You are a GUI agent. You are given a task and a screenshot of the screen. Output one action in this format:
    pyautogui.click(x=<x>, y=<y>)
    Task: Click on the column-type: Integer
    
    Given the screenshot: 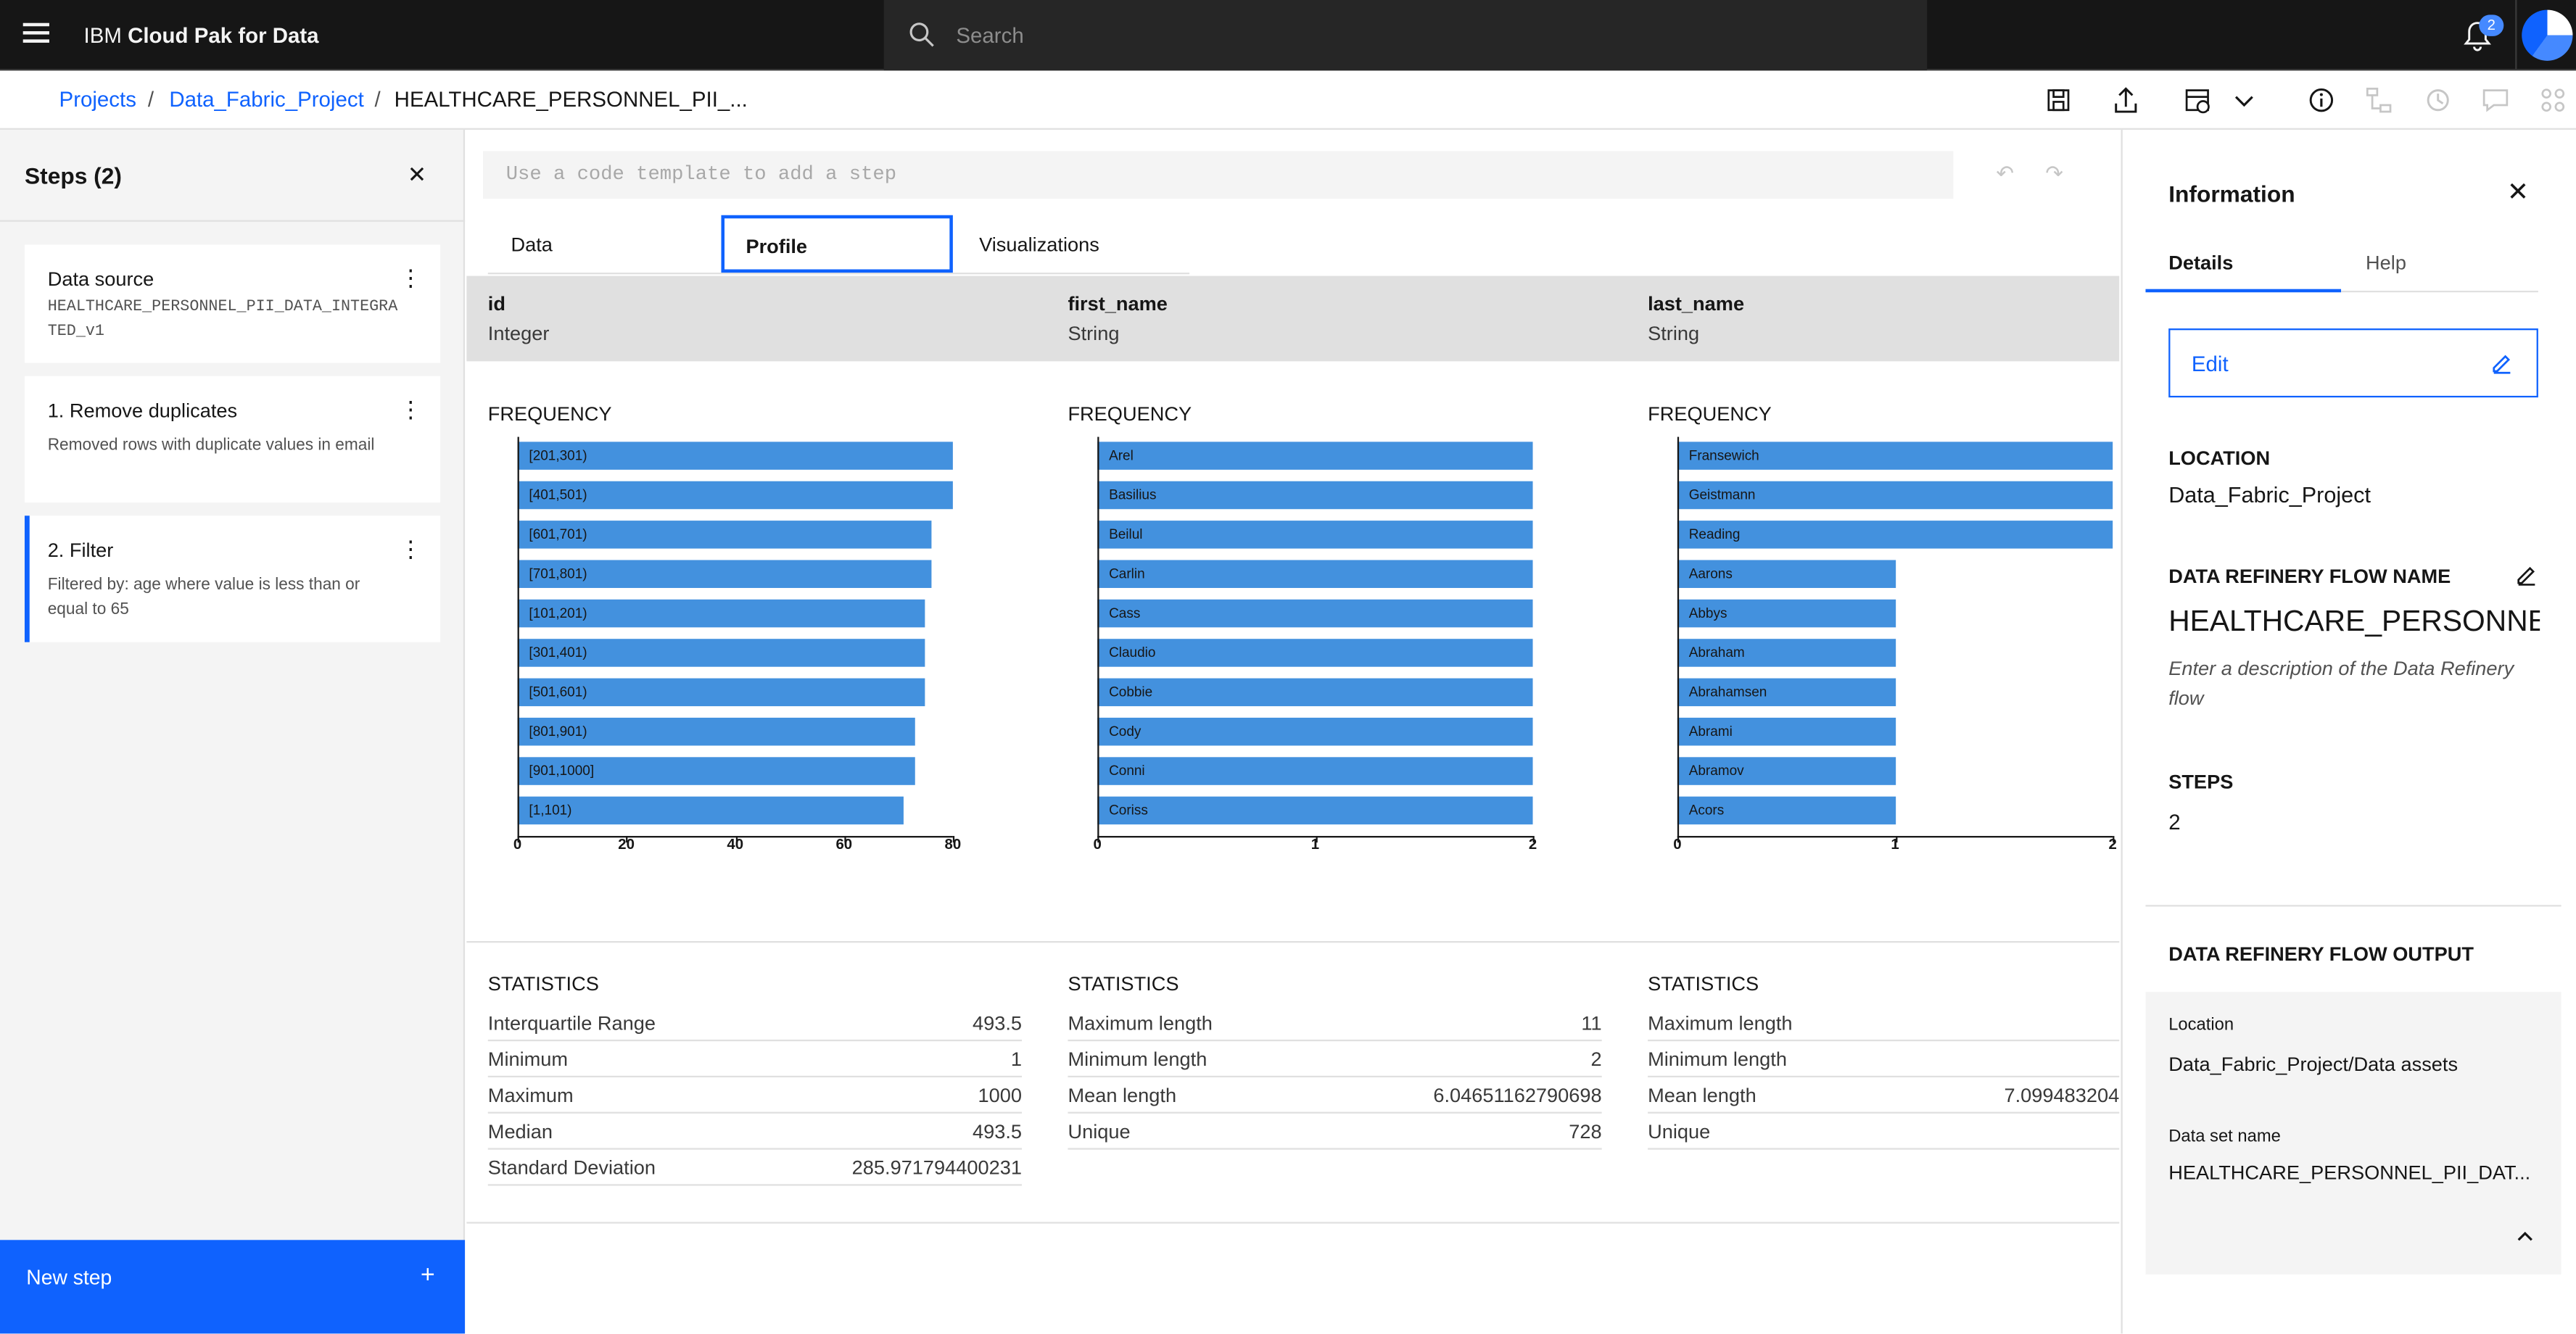 What is the action you would take?
    pyautogui.click(x=518, y=333)
    